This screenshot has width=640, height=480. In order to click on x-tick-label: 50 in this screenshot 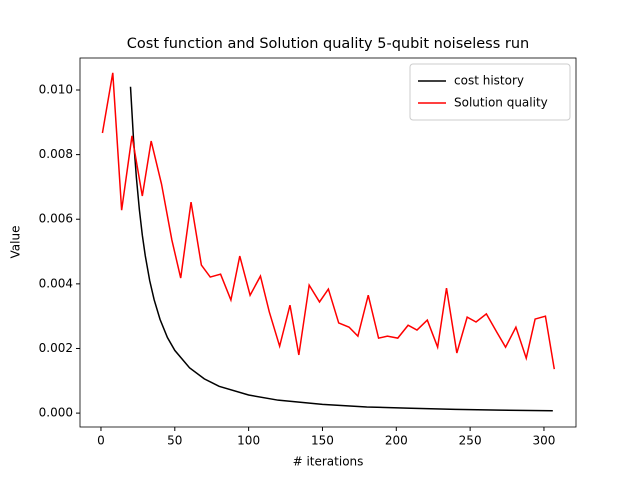, I will do `click(174, 441)`.